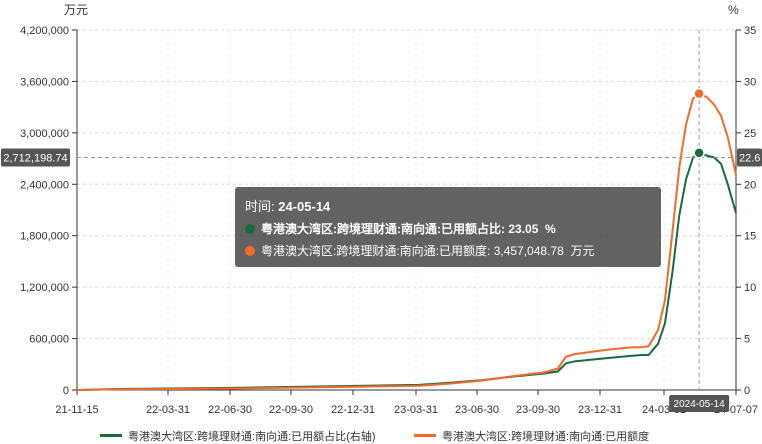 The image size is (762, 444). I want to click on left-axis-tick-label: 600,000, so click(49, 340).